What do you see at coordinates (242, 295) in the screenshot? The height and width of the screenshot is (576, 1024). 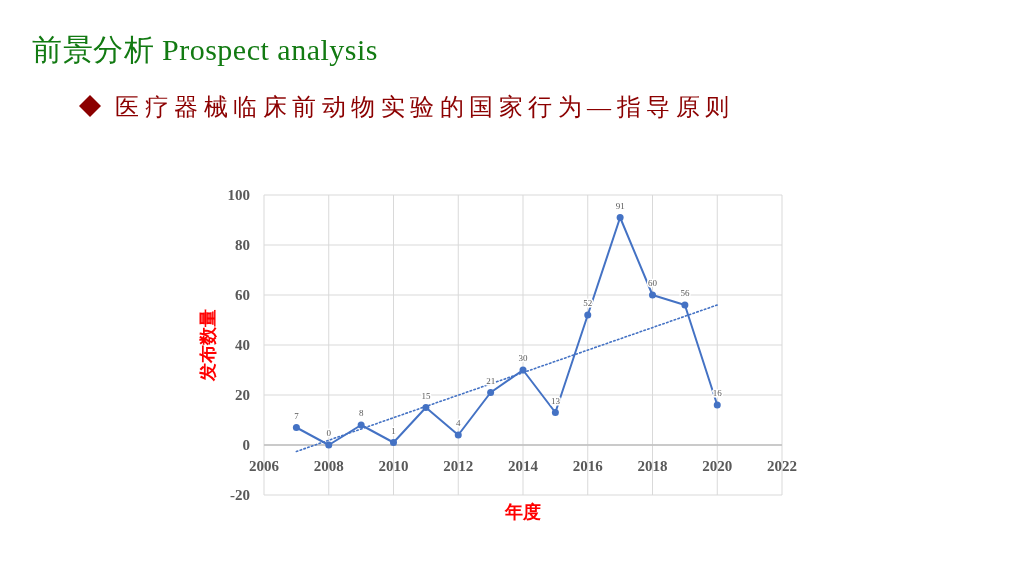 I see `y-tick-label: 60` at bounding box center [242, 295].